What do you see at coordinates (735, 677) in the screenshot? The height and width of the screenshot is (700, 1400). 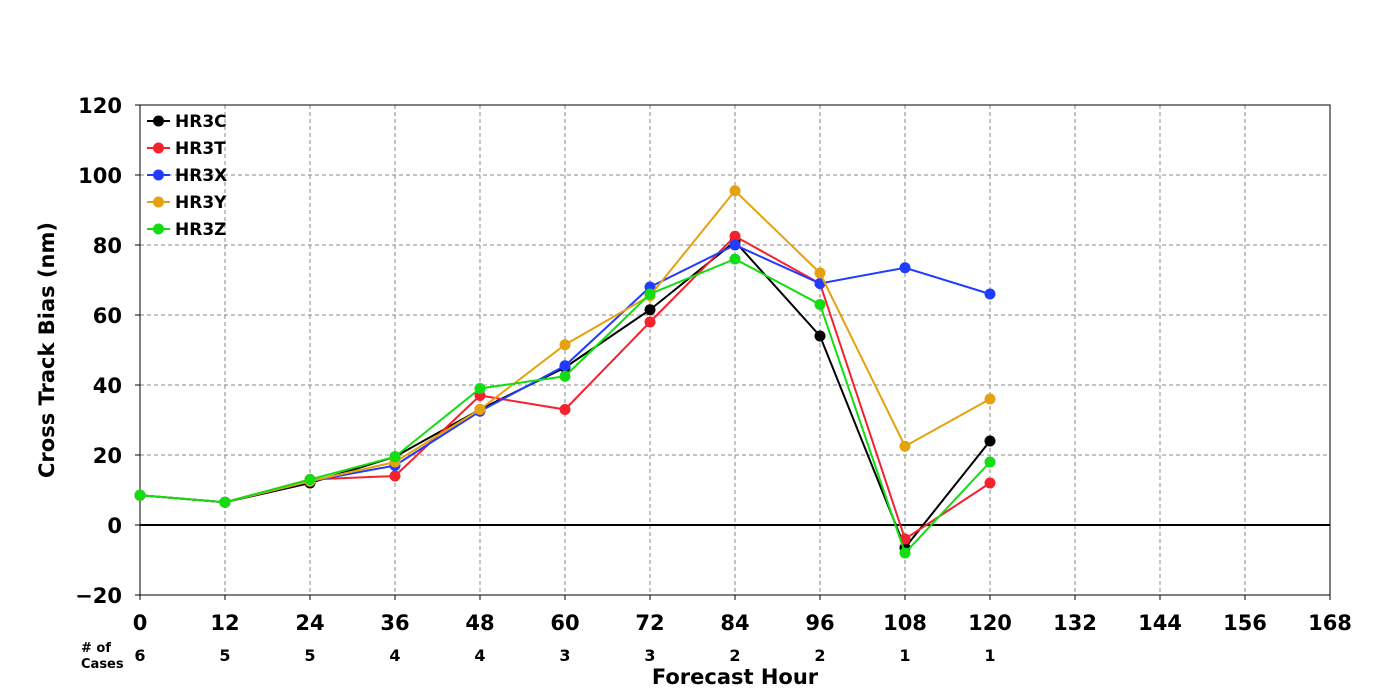 I see `x-axis-title: Forecast Hour` at bounding box center [735, 677].